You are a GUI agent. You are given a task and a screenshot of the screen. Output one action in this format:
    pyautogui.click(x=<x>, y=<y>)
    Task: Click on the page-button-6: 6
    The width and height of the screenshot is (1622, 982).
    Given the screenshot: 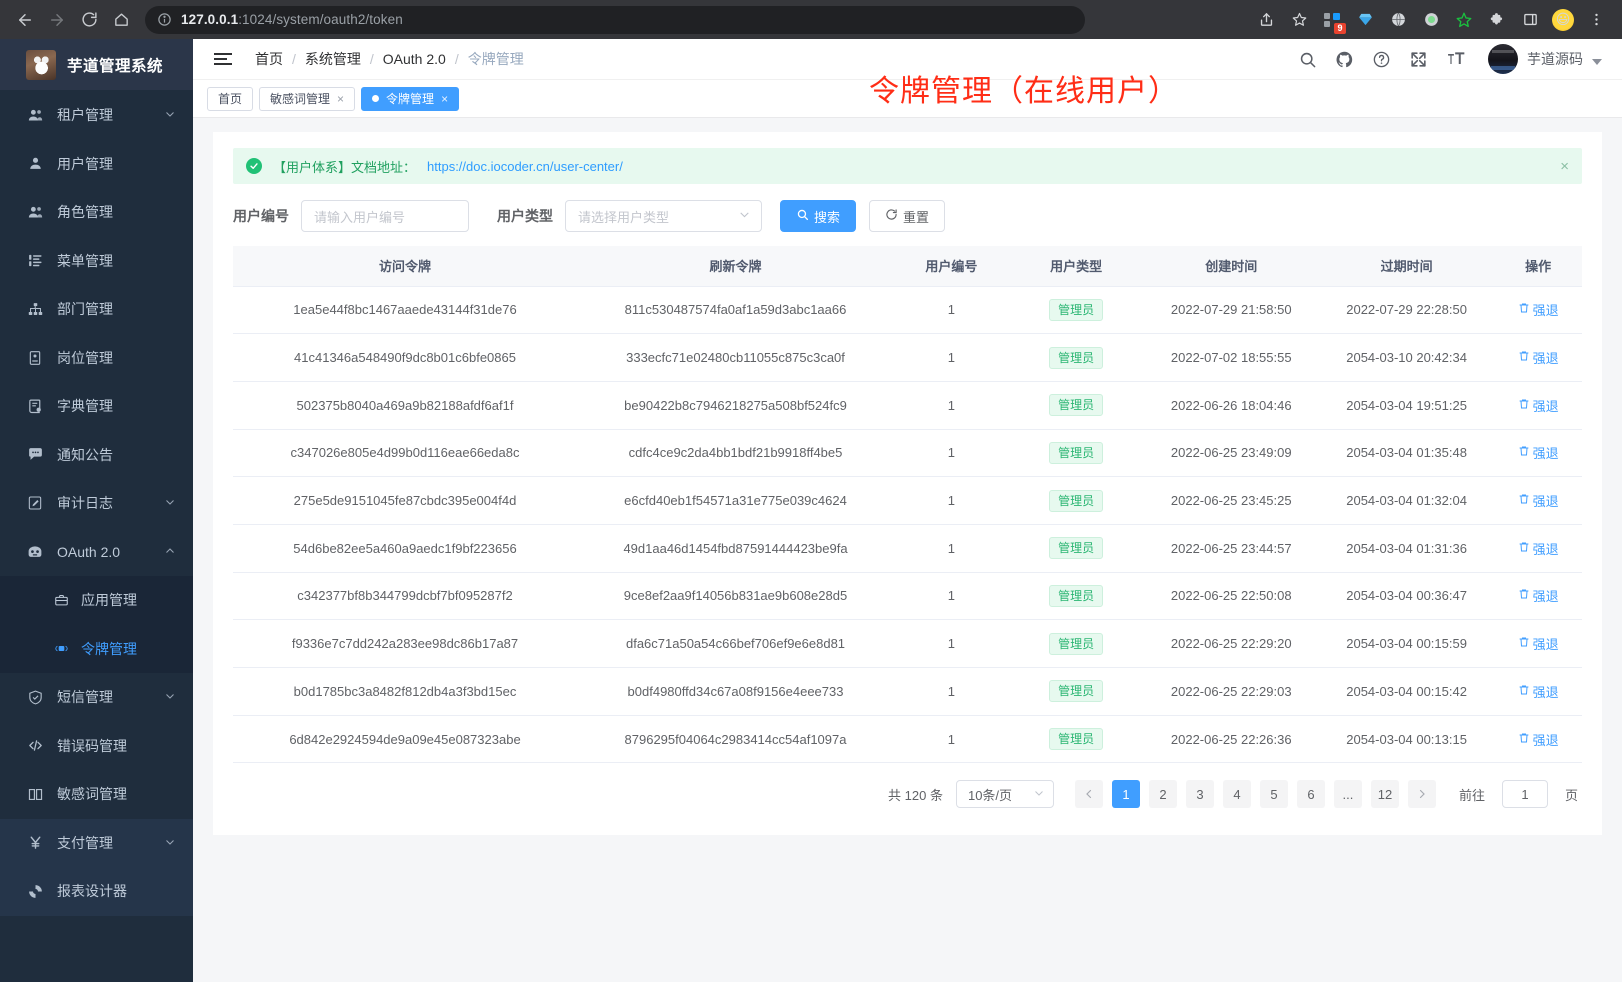 What is the action you would take?
    pyautogui.click(x=1310, y=794)
    